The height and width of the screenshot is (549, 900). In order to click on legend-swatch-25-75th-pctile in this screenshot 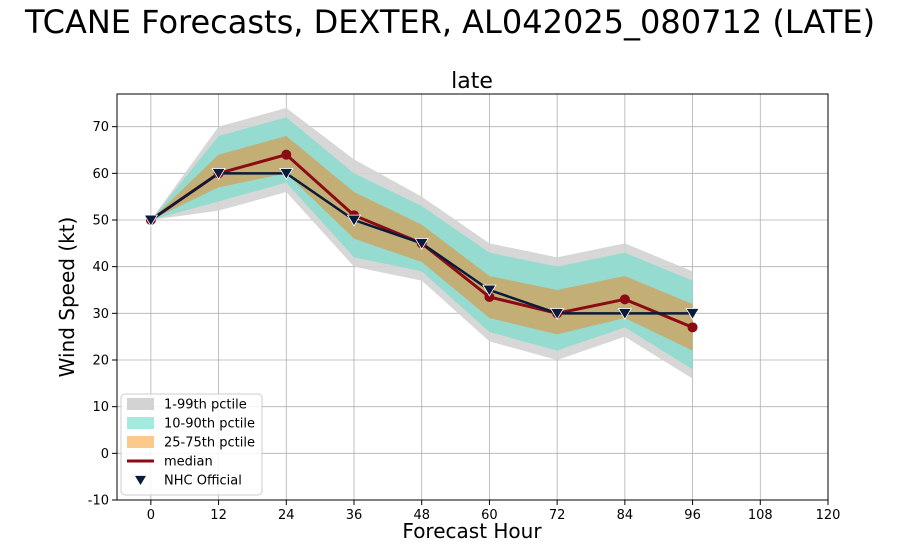, I will do `click(140, 442)`.